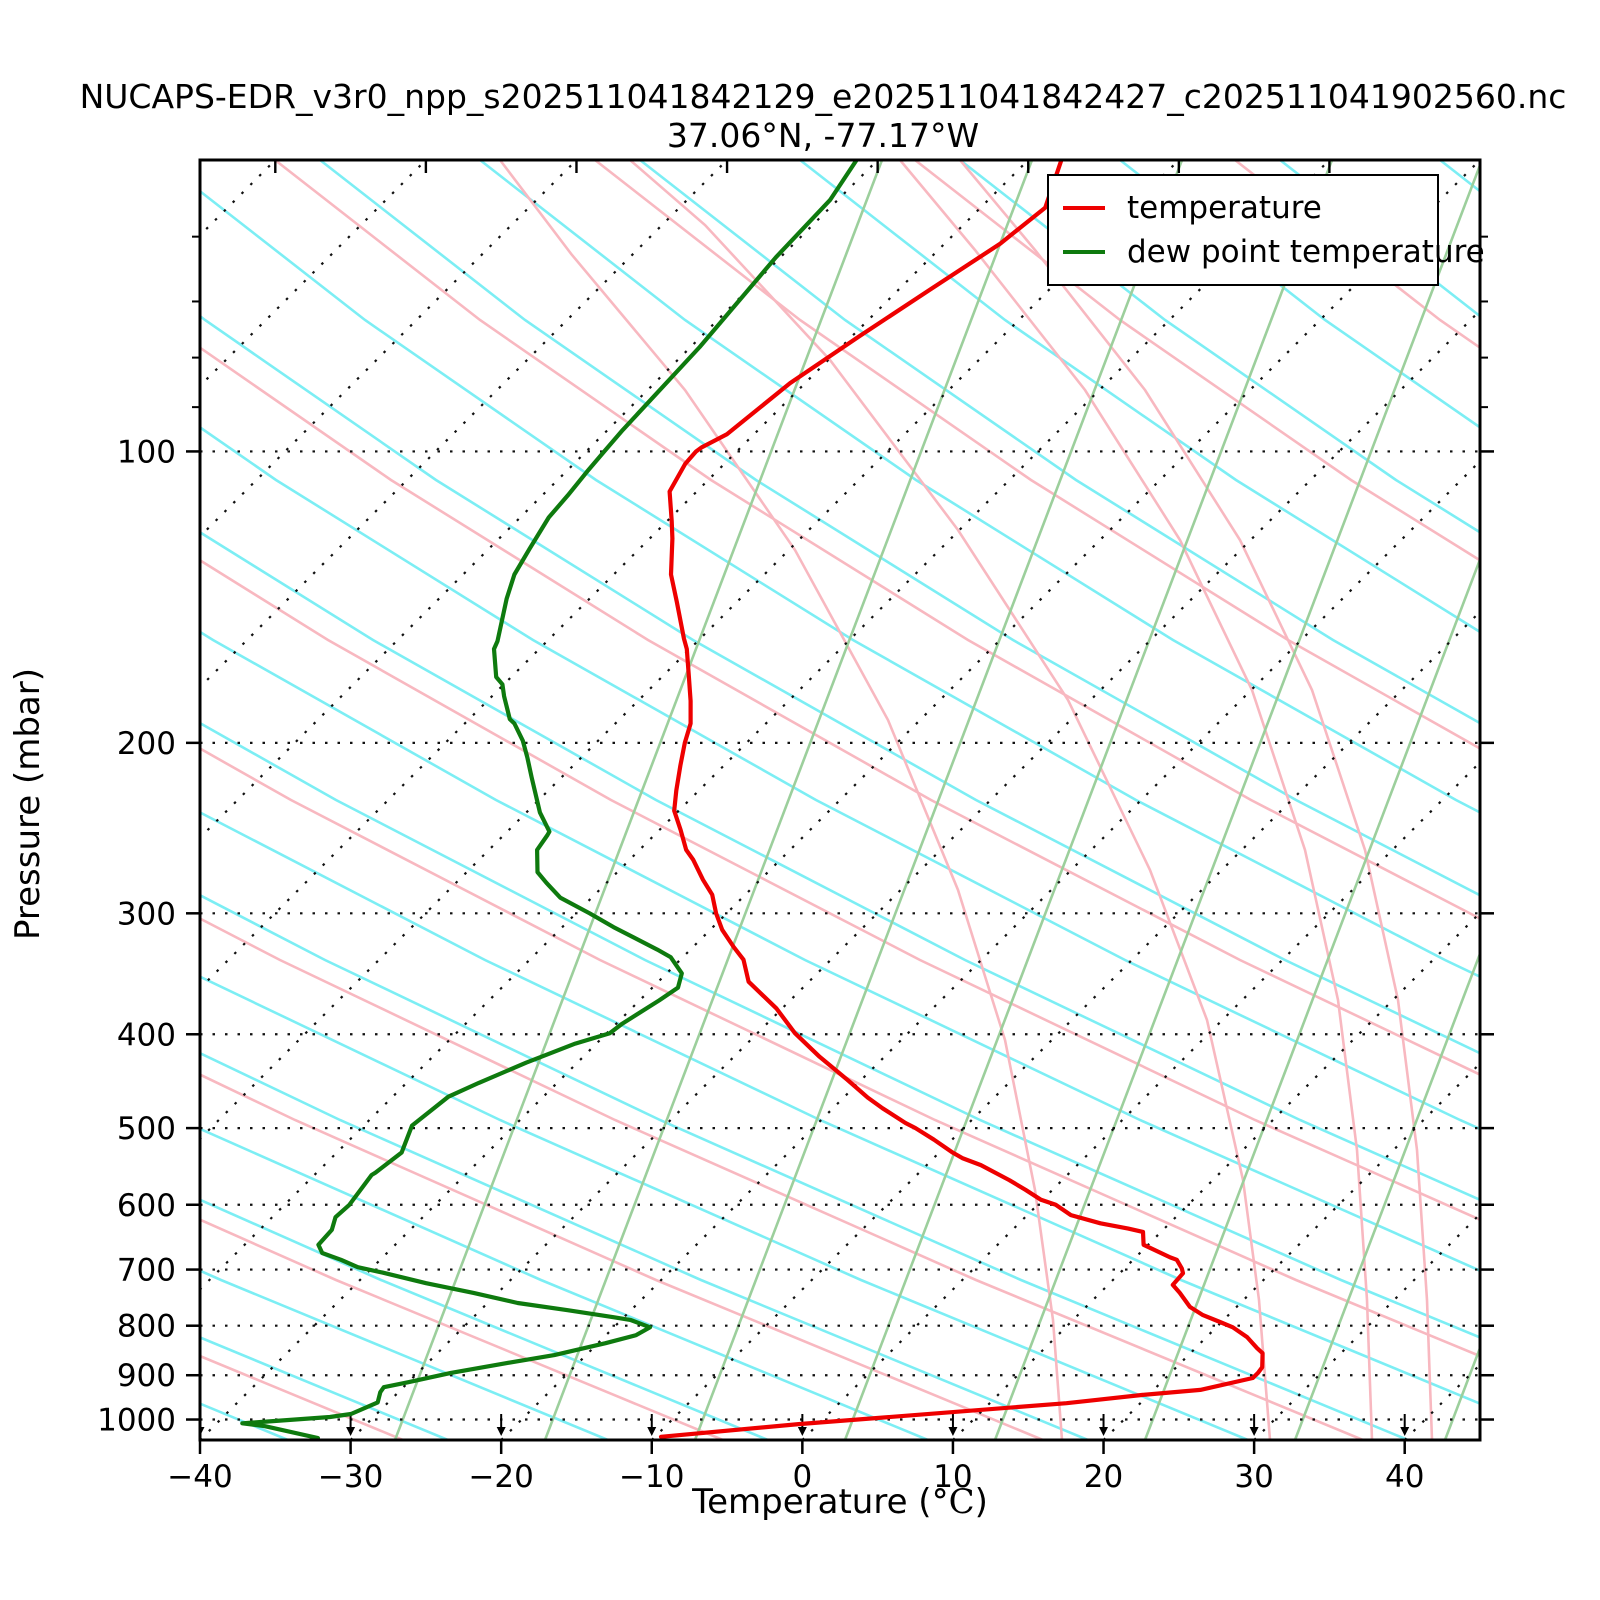  Describe the element at coordinates (500, 1477) in the screenshot. I see `x-tick-label: −20` at that location.